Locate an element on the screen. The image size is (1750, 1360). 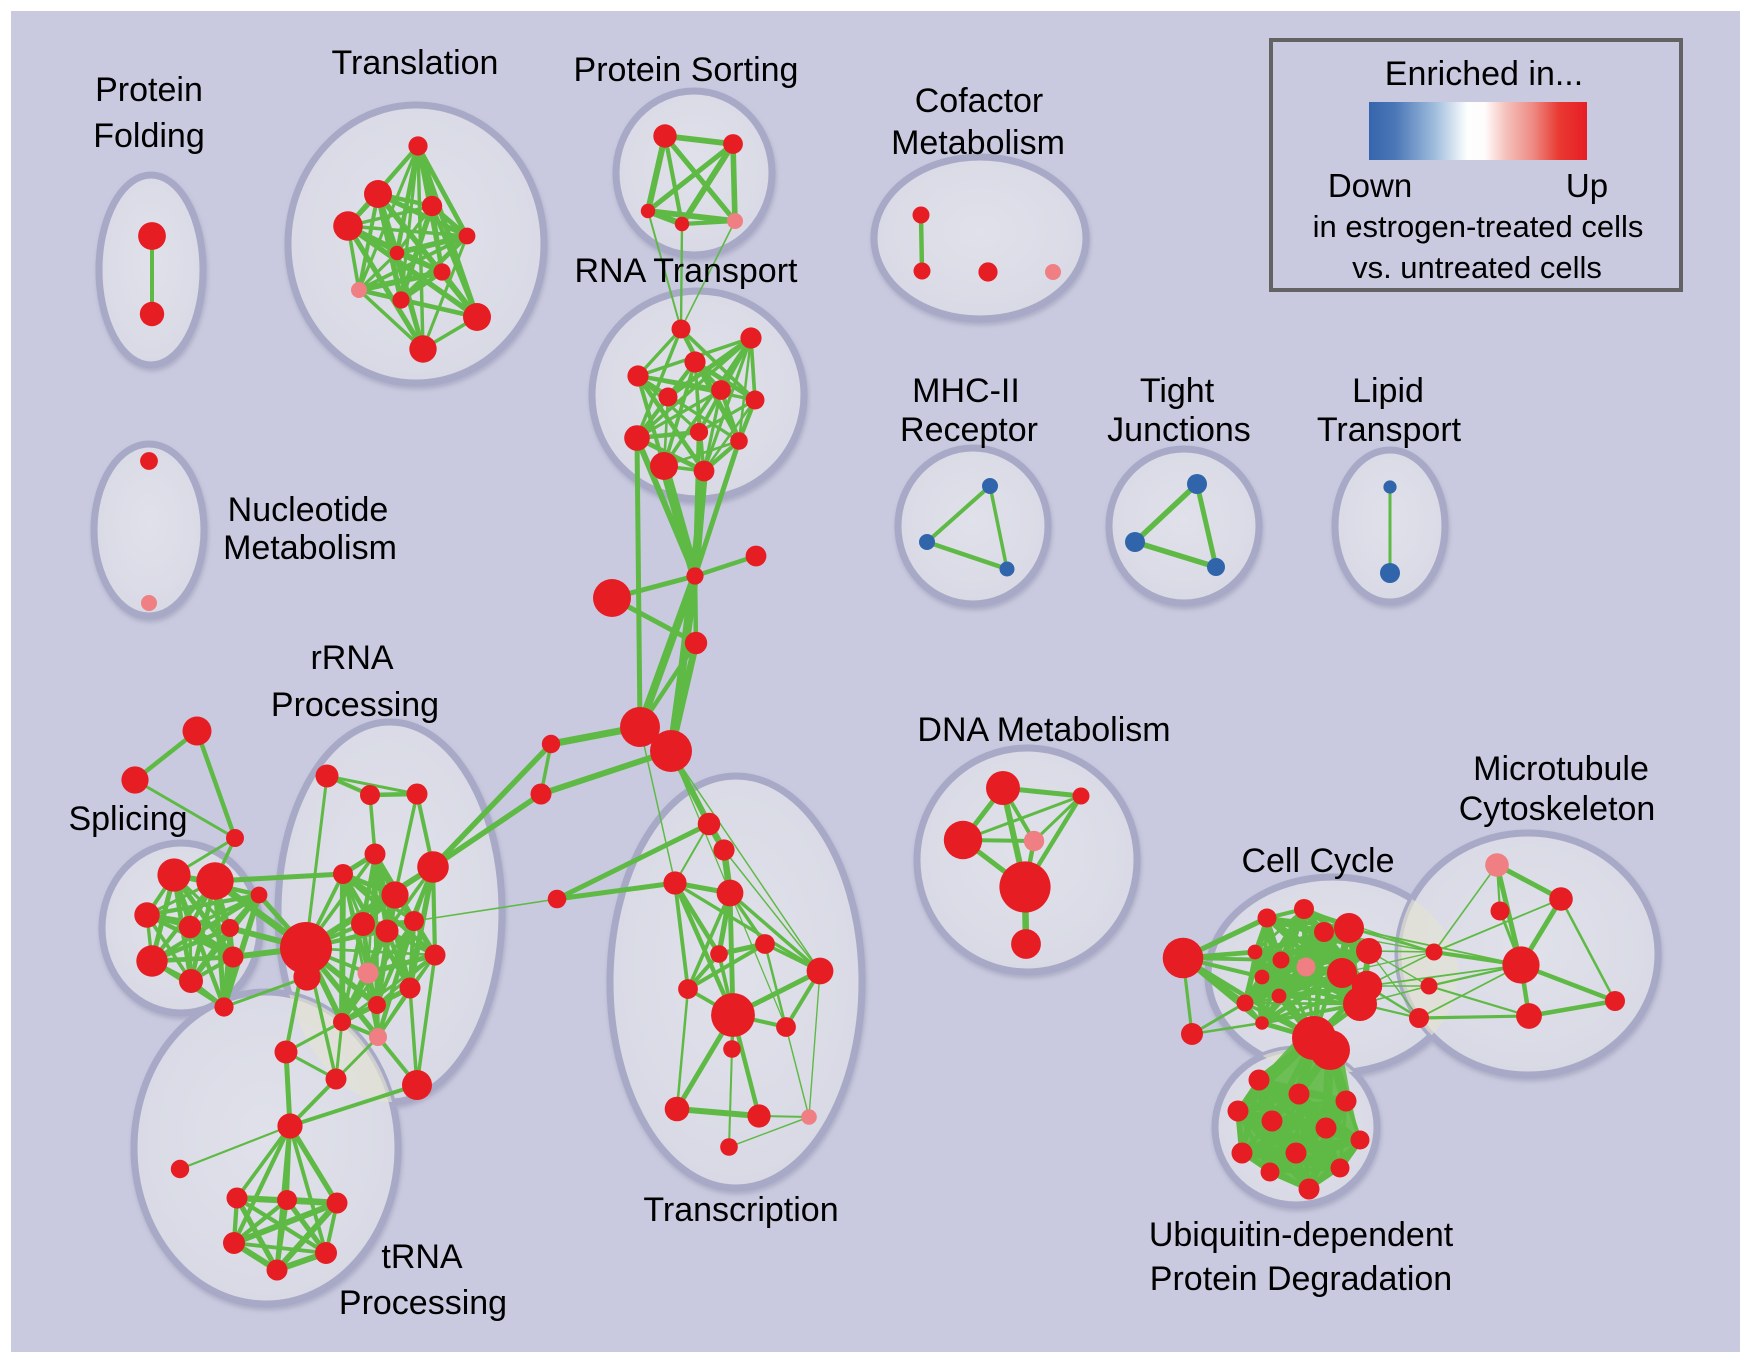
svg-text: Down is located at coordinates (1370, 185).